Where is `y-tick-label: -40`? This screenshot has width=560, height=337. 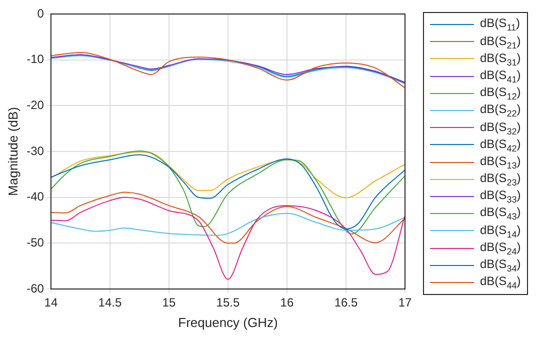
y-tick-label: -40 is located at coordinates (35, 197).